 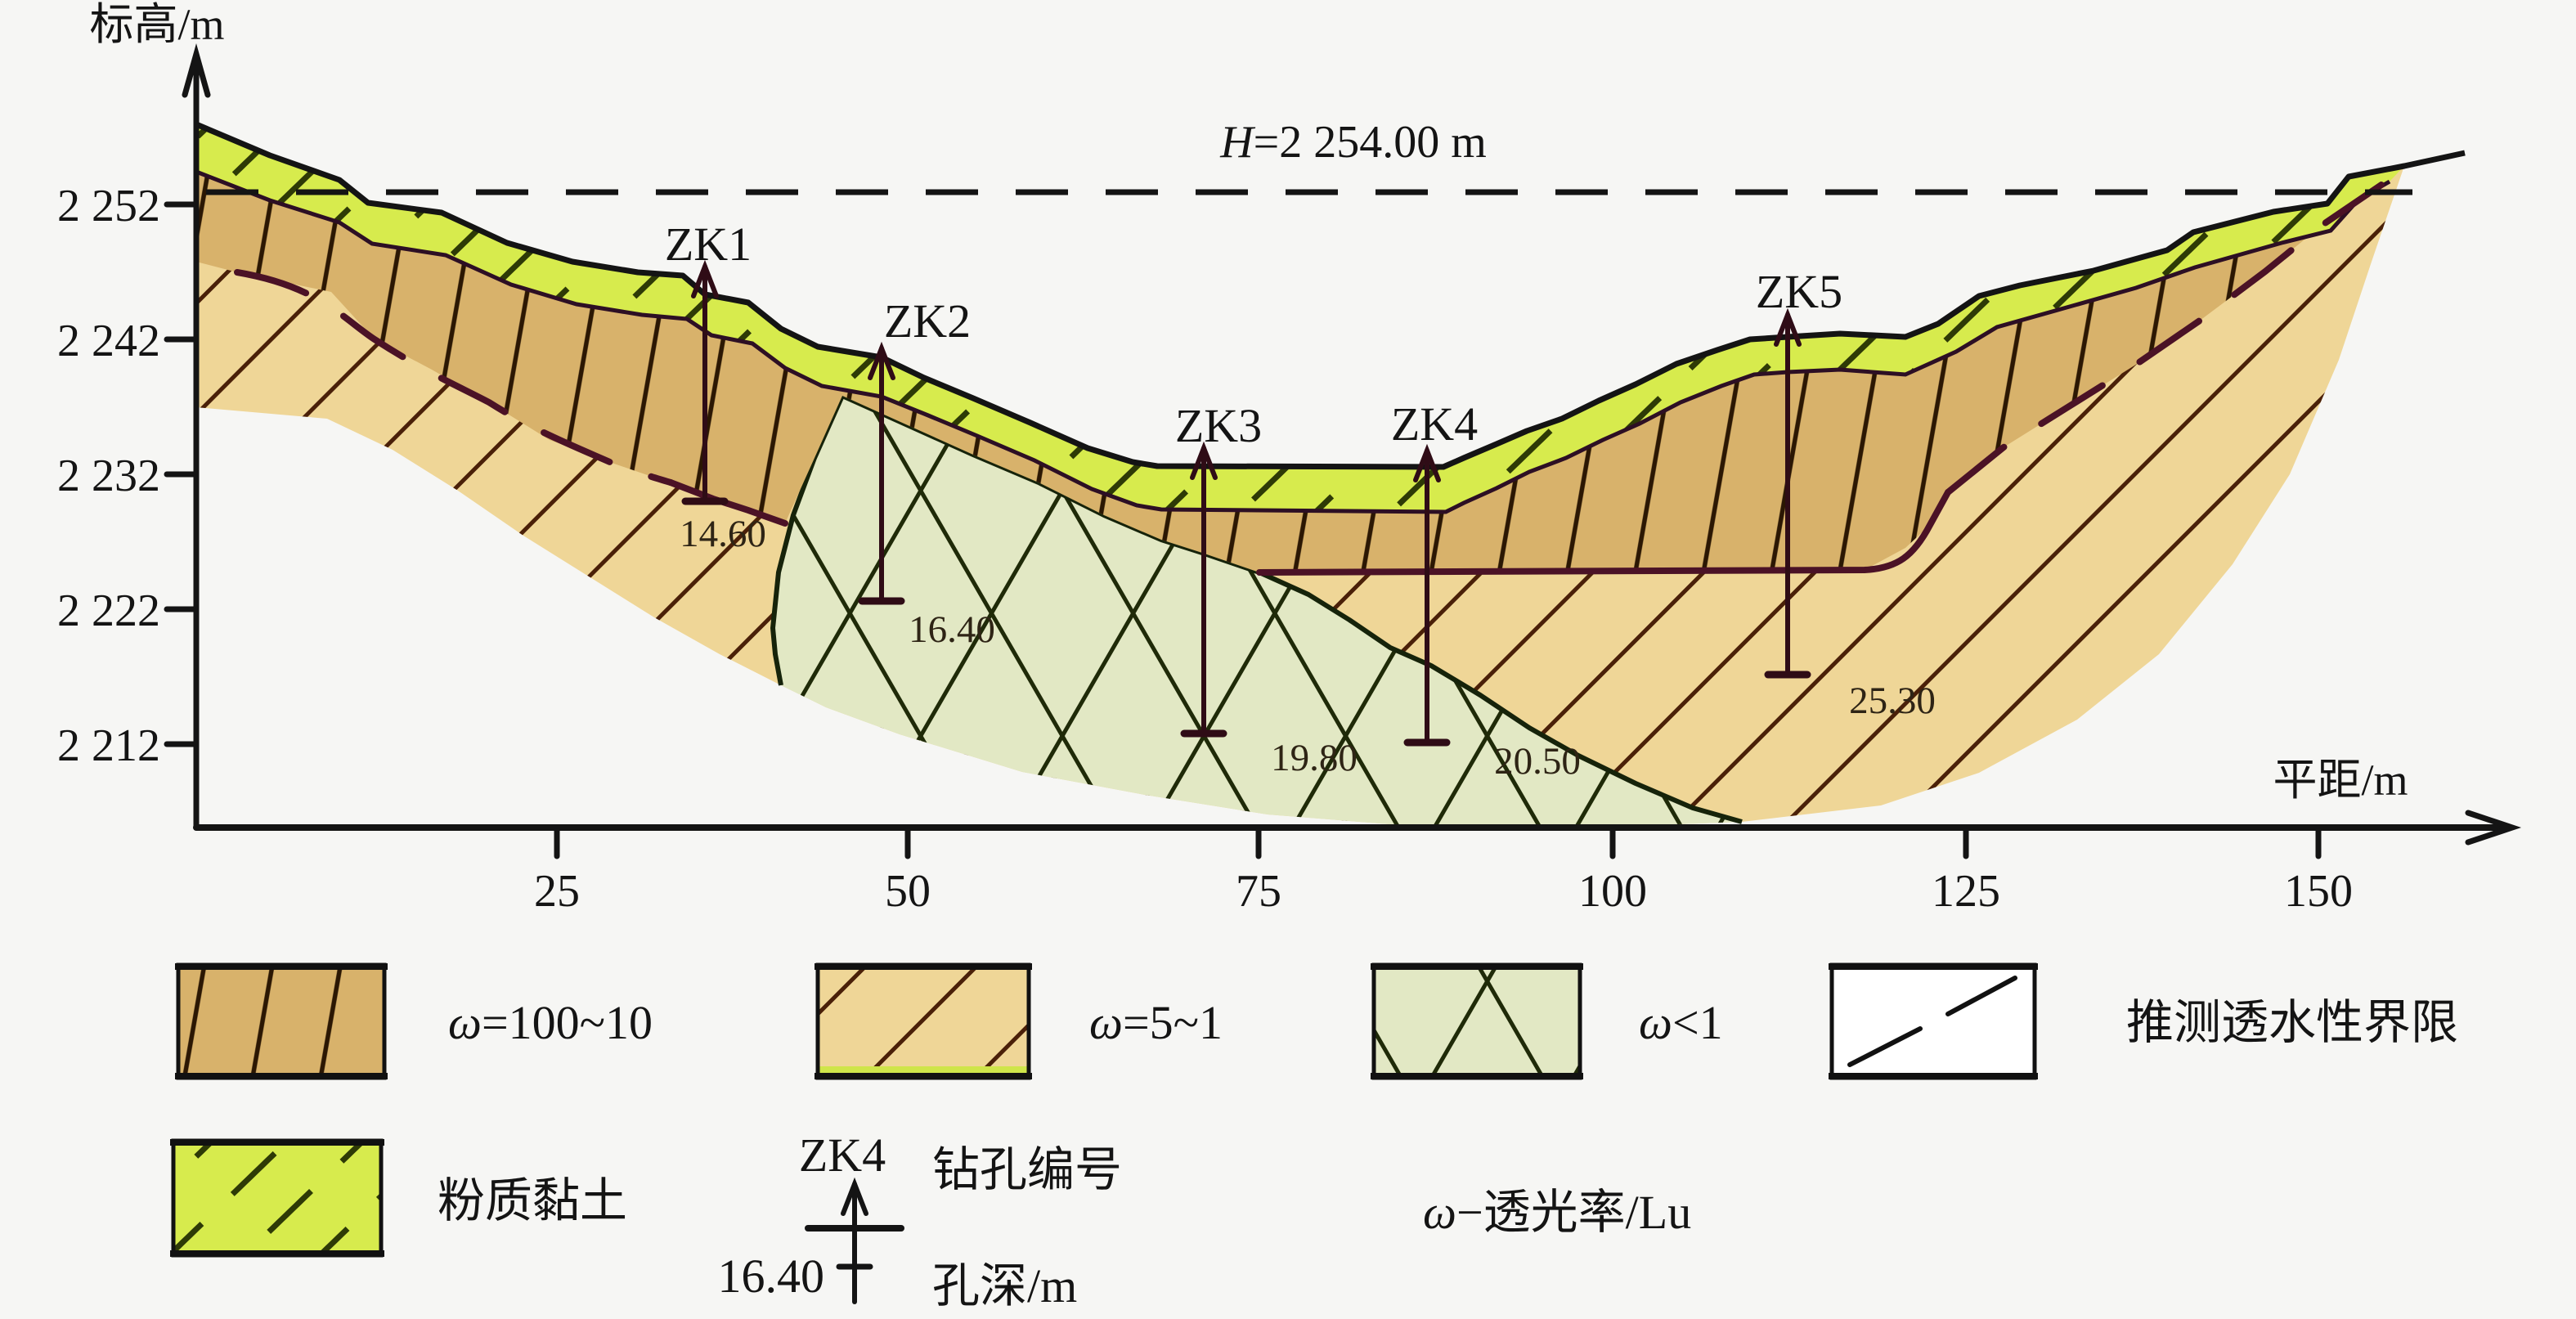 What do you see at coordinates (1443, 892) in the screenshot?
I see `x-axis-tick-labels: 25 50 75 100 125 150` at bounding box center [1443, 892].